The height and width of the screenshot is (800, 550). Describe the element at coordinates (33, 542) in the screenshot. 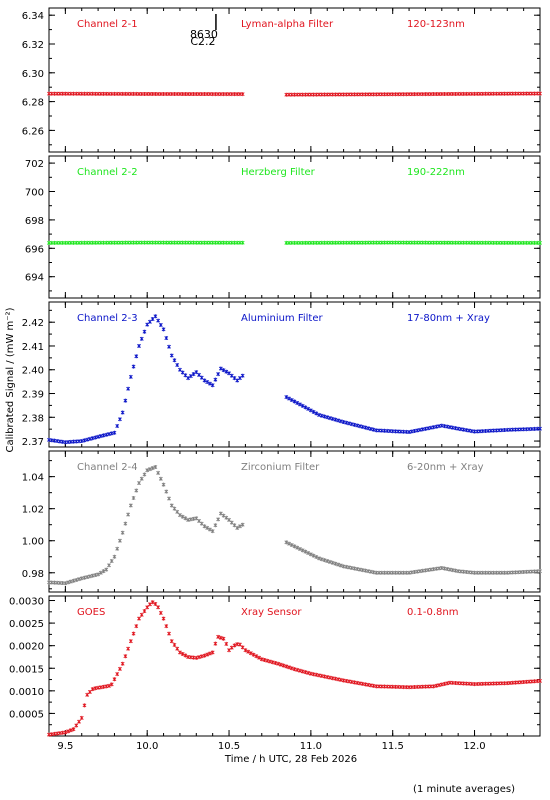

I see `y-tick-label: 1.00` at that location.